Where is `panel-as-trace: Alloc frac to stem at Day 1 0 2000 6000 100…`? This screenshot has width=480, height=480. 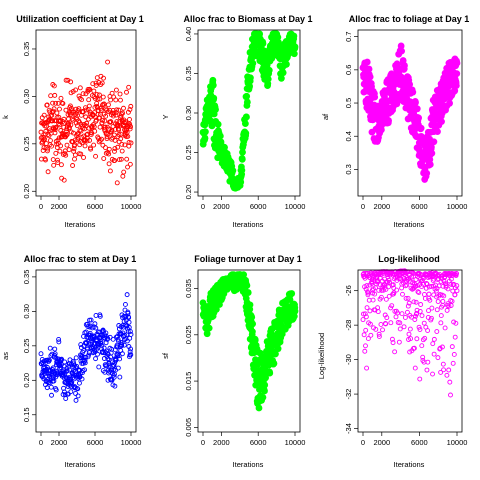 panel-as-trace: Alloc frac to stem at Day 1 0 2000 6000 100… is located at coordinates (71, 361).